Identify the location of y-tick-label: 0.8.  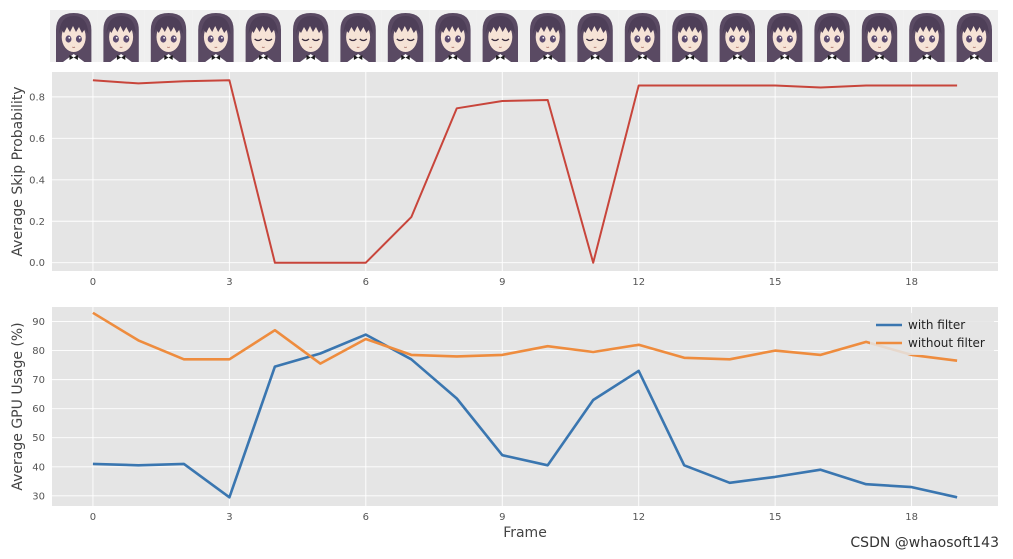
(37, 97).